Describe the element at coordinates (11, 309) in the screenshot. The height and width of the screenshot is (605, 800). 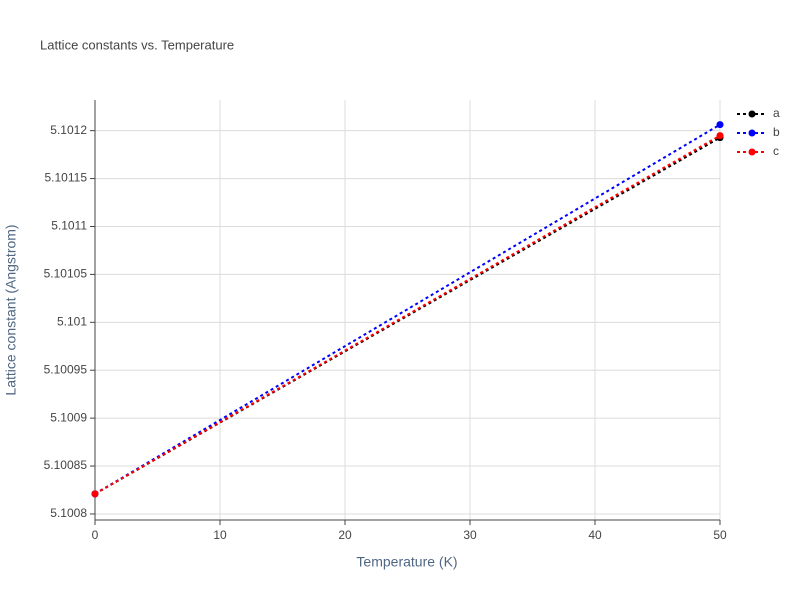
I see `y-axis-title: Lattice constant (Angstrom)` at that location.